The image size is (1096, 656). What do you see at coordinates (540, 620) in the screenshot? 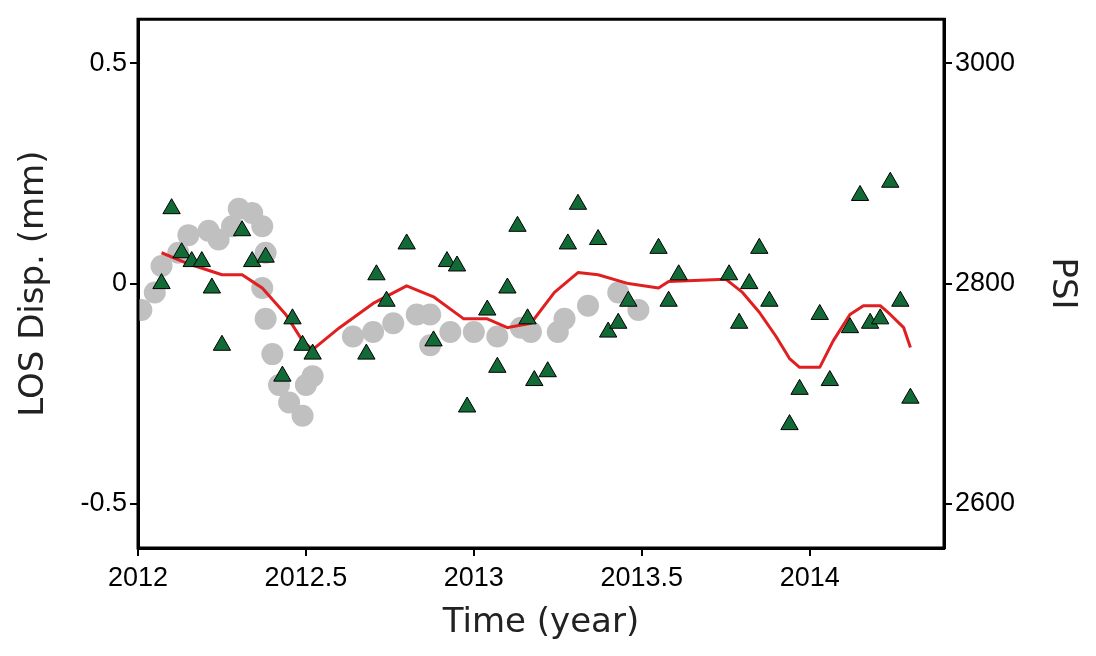
I see `x-axis-title: Time (year)` at bounding box center [540, 620].